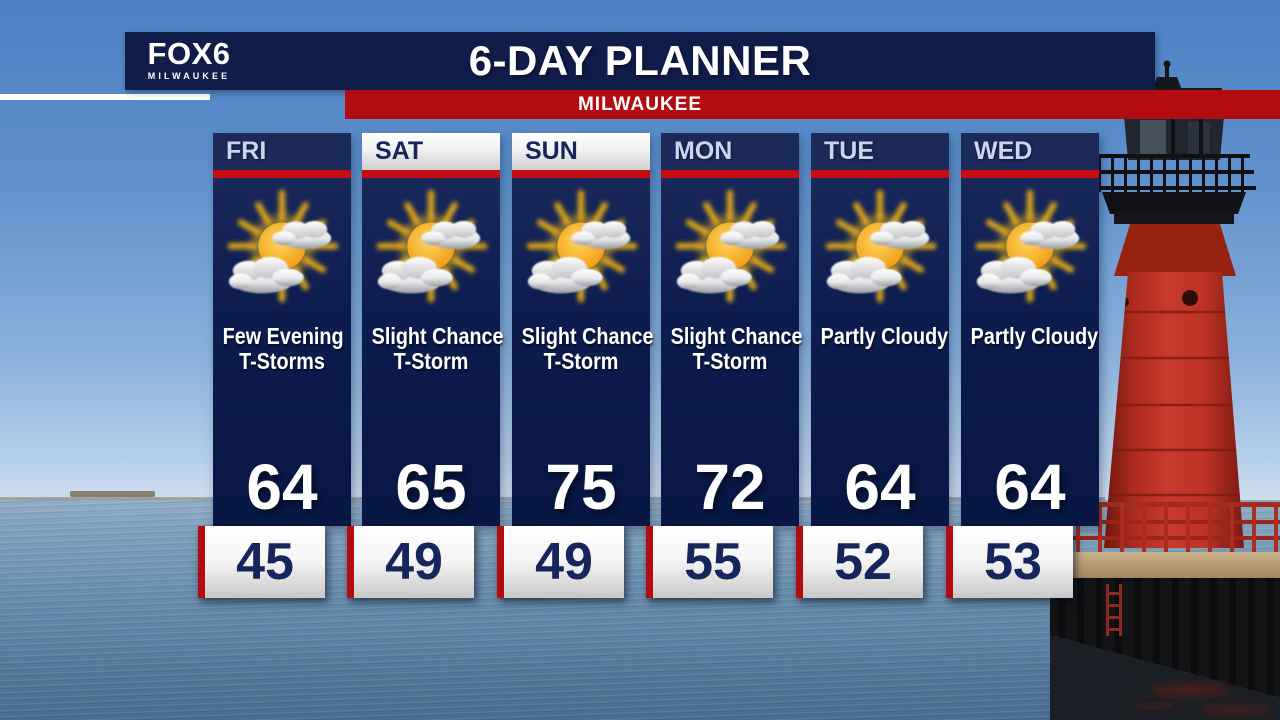  I want to click on forecast-column-fri: FRI Few Evening T-Storms 64 45, so click(274, 365).